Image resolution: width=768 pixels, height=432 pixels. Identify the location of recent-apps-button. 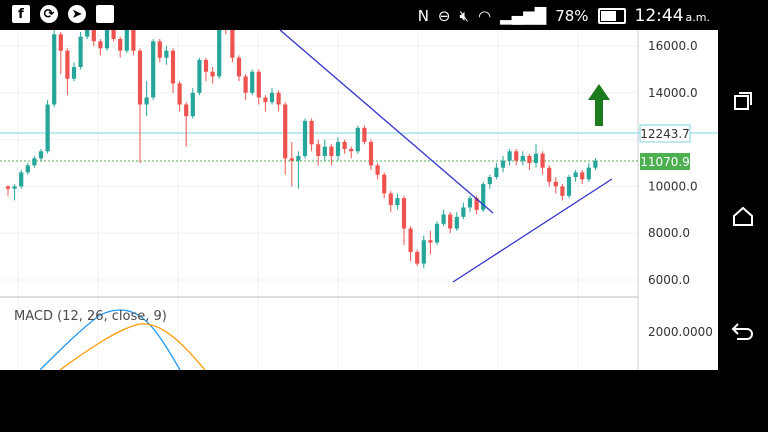
(743, 101).